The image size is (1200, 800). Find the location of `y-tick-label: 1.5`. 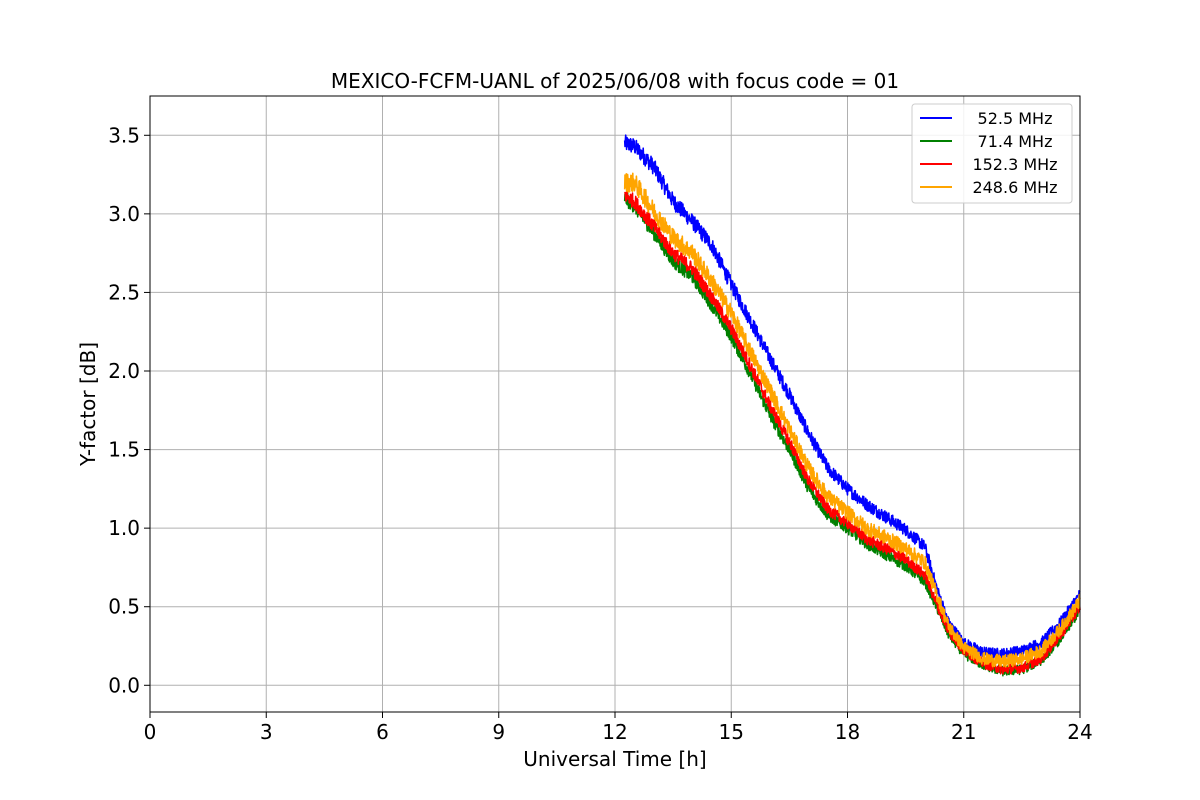

y-tick-label: 1.5 is located at coordinates (124, 450).